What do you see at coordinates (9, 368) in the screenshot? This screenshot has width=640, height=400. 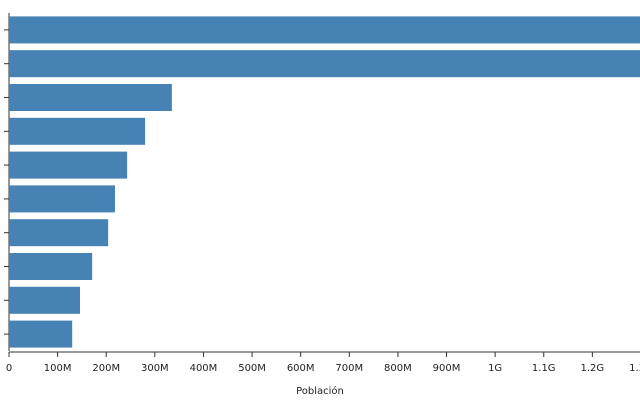 I see `x-tick-label: 0` at bounding box center [9, 368].